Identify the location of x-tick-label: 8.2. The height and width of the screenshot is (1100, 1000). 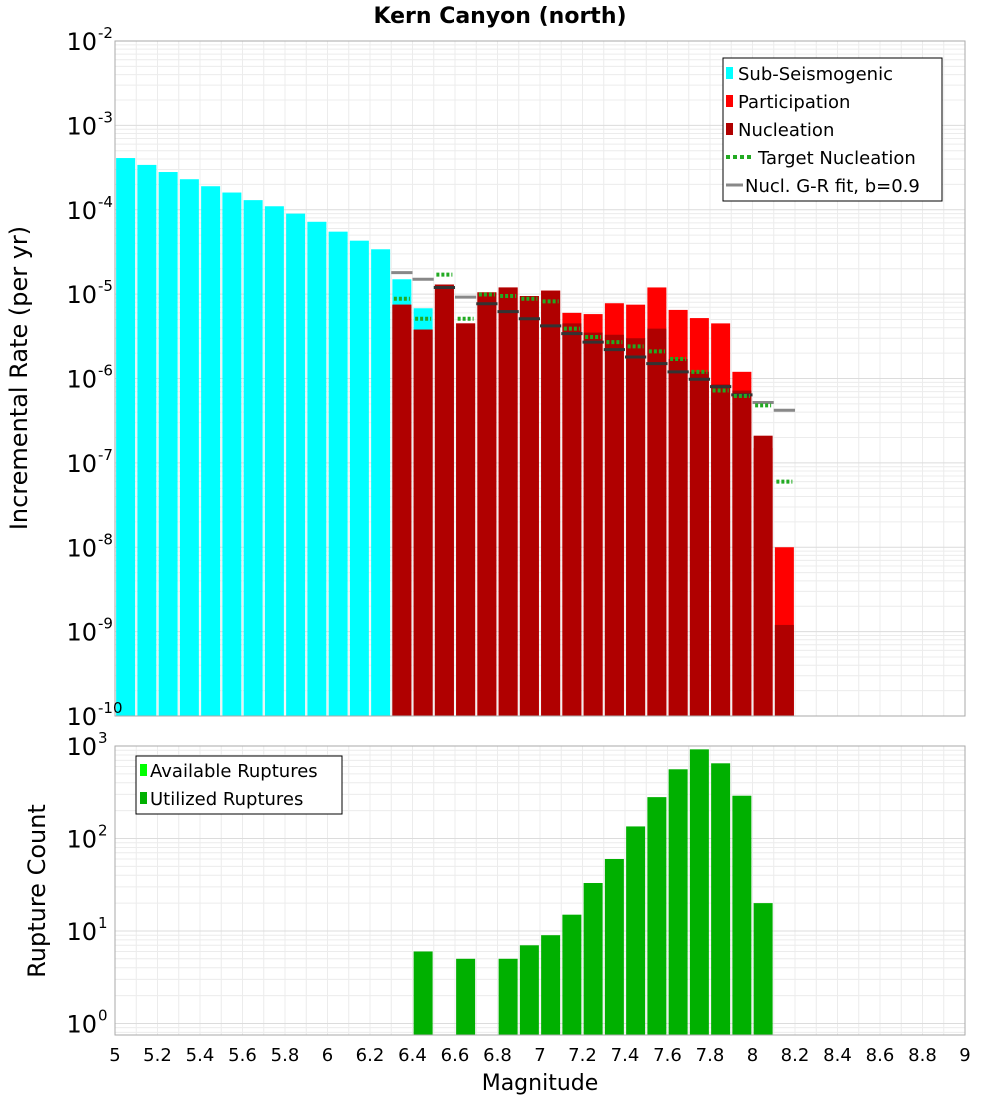
(795, 1055).